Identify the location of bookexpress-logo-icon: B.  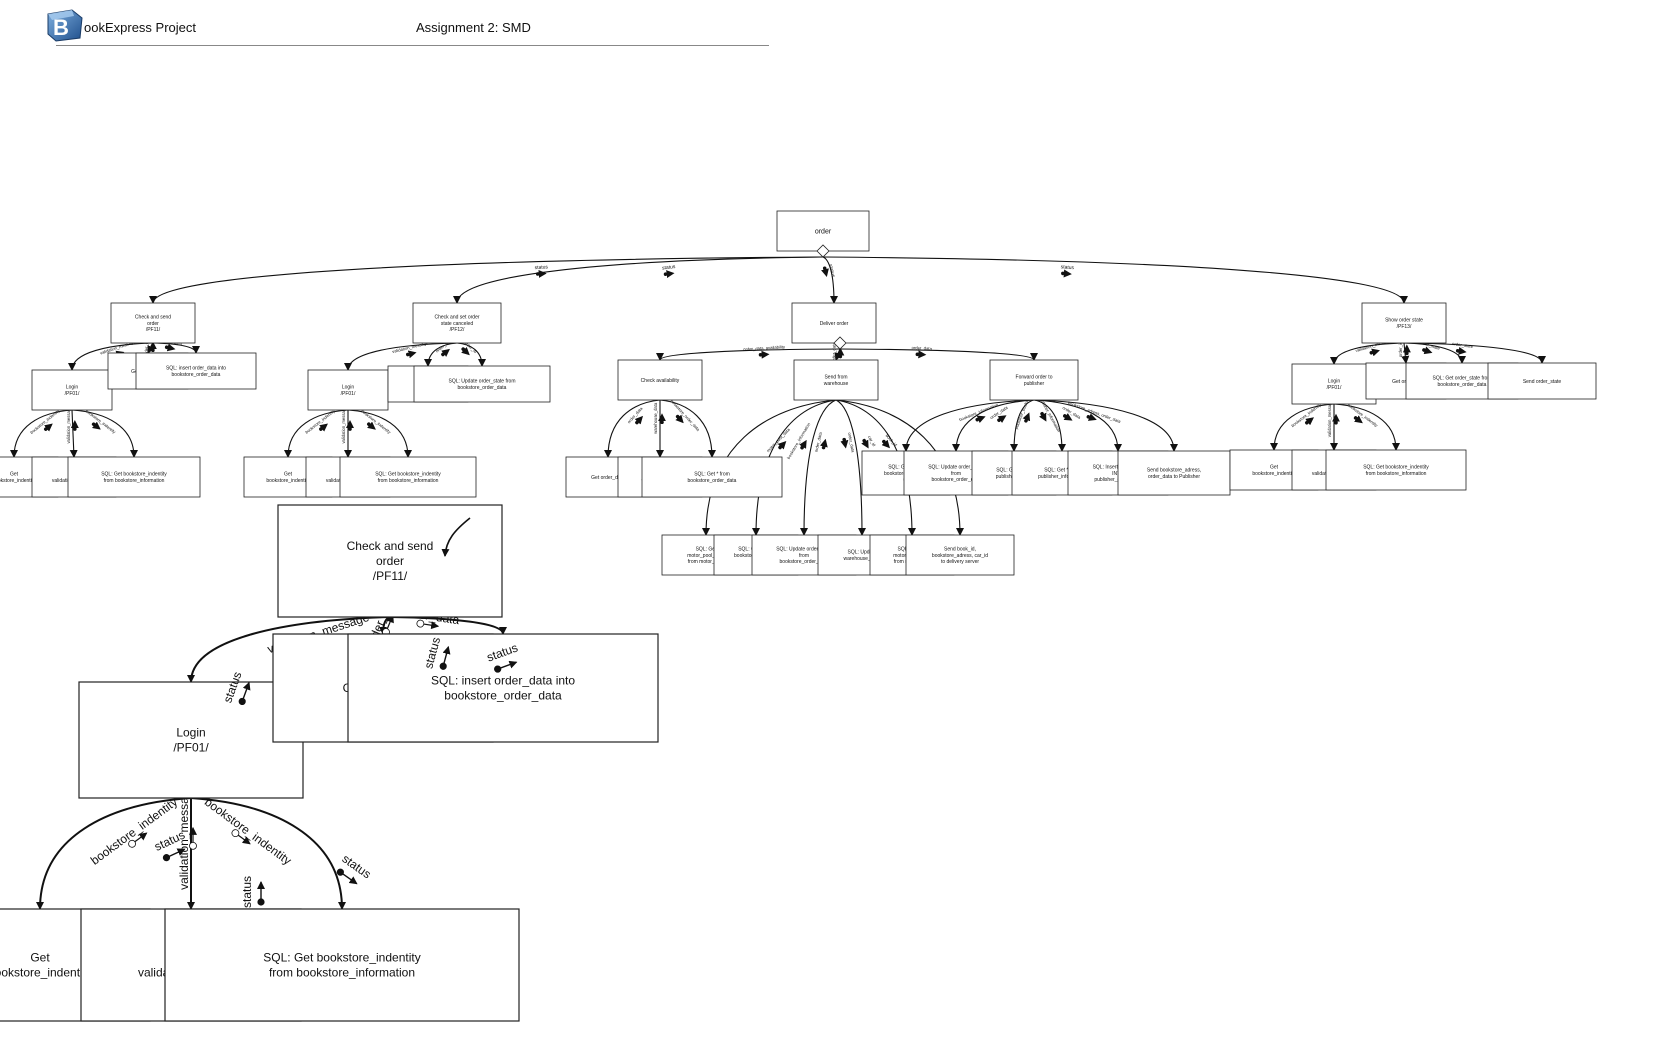
(65, 25).